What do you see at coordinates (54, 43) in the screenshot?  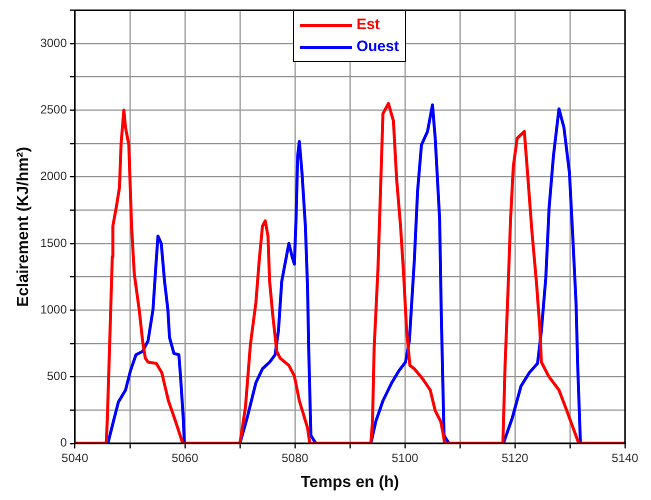 I see `y-tick-label: 3000` at bounding box center [54, 43].